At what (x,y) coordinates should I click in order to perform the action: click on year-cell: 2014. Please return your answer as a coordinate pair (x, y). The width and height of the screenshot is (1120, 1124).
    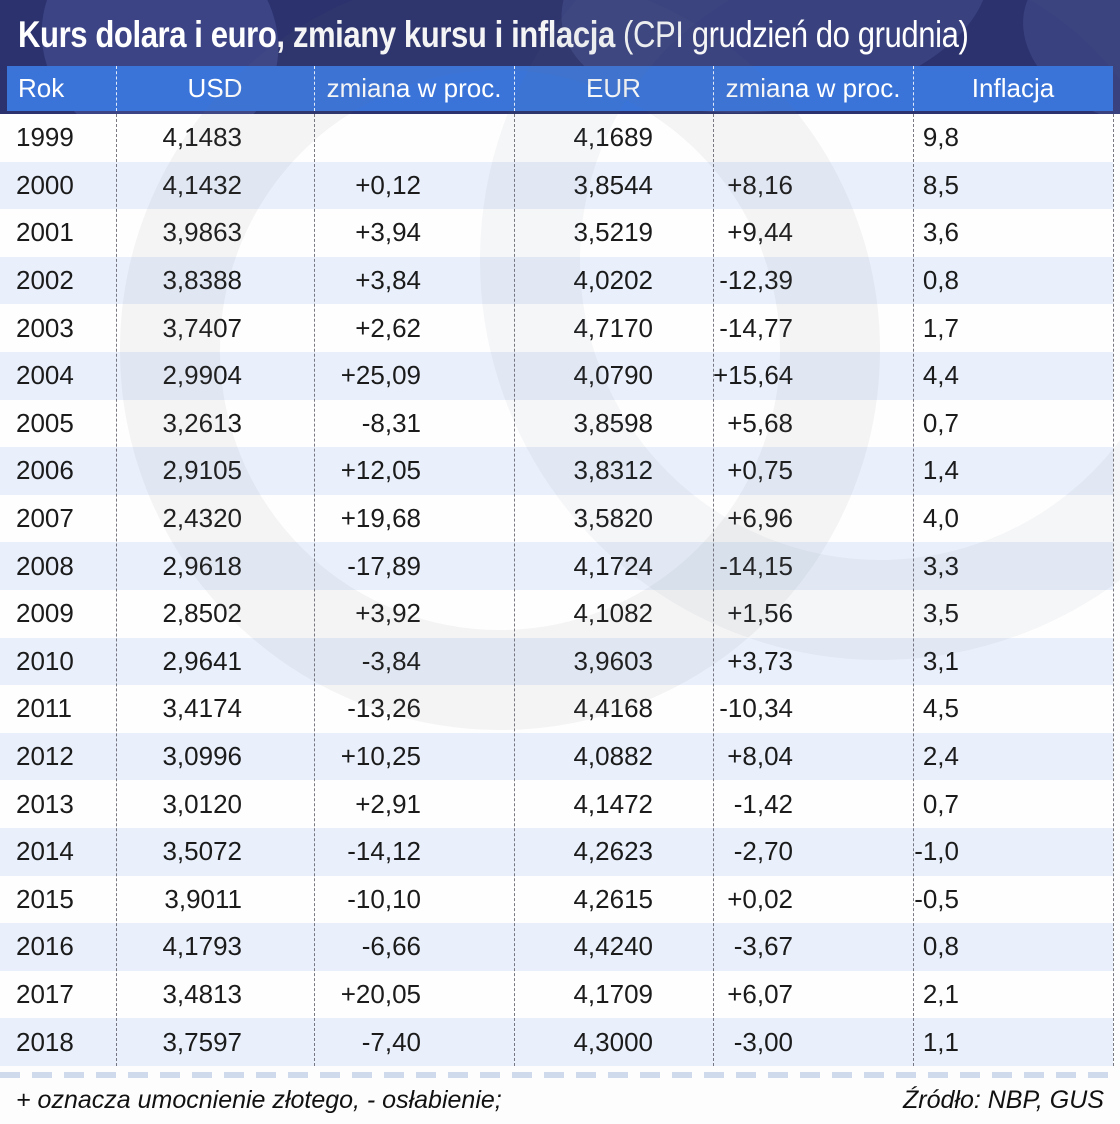
    Looking at the image, I should click on (45, 851).